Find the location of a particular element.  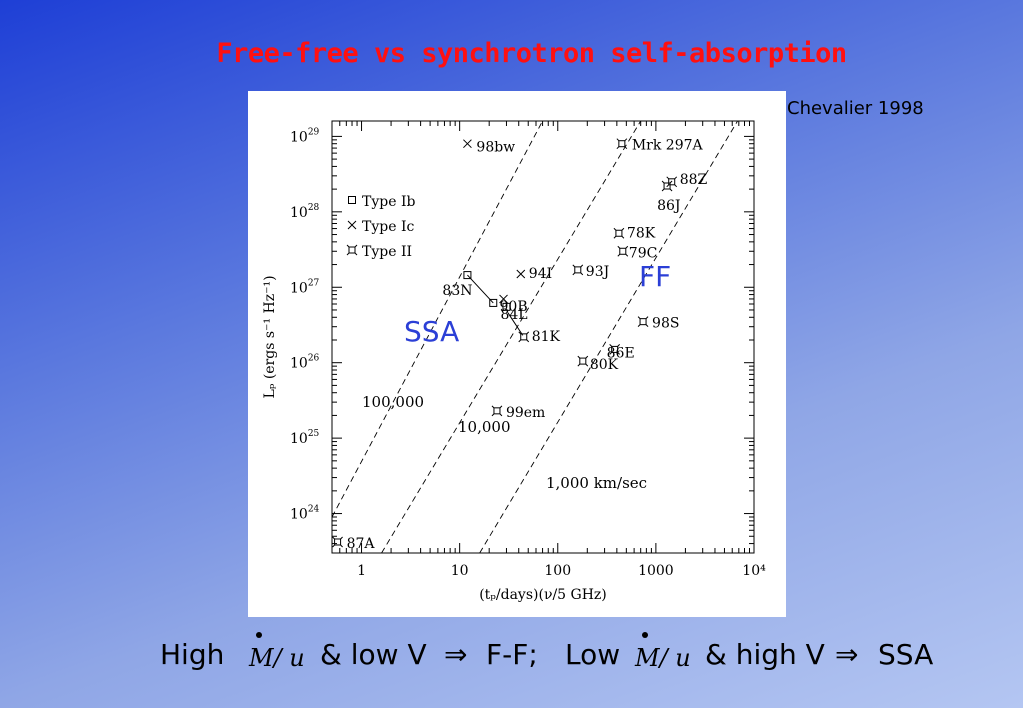

point-label: 81K is located at coordinates (546, 337).